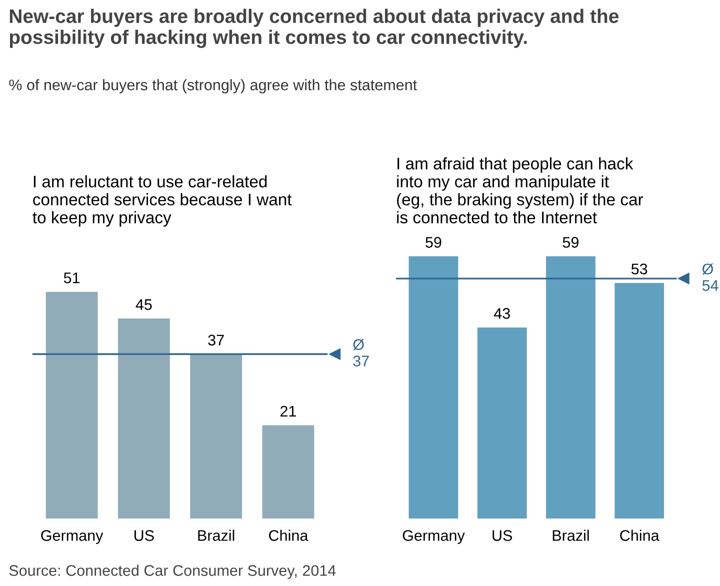 Image resolution: width=720 pixels, height=586 pixels. I want to click on data-label: 21, so click(288, 411).